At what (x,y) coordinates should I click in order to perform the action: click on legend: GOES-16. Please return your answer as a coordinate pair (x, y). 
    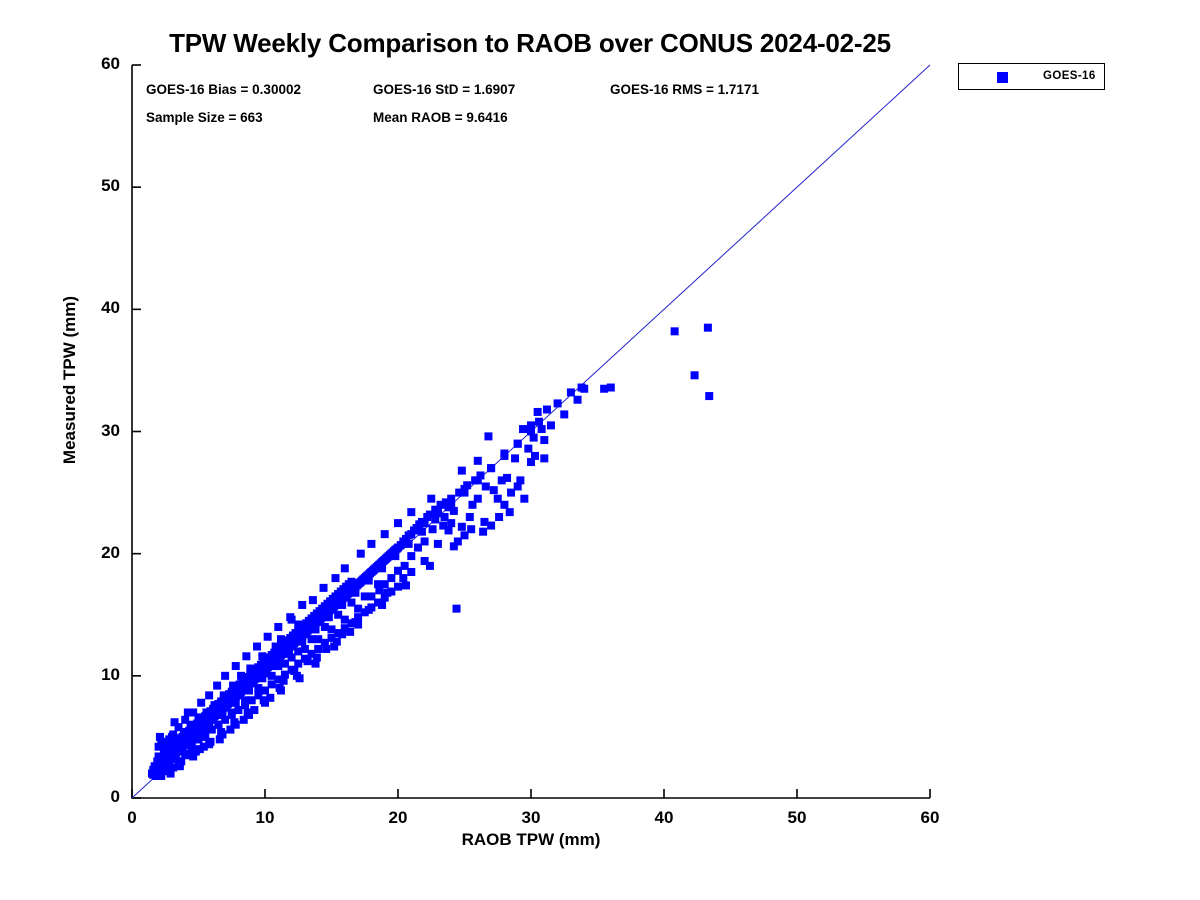
    Looking at the image, I should click on (1031, 76).